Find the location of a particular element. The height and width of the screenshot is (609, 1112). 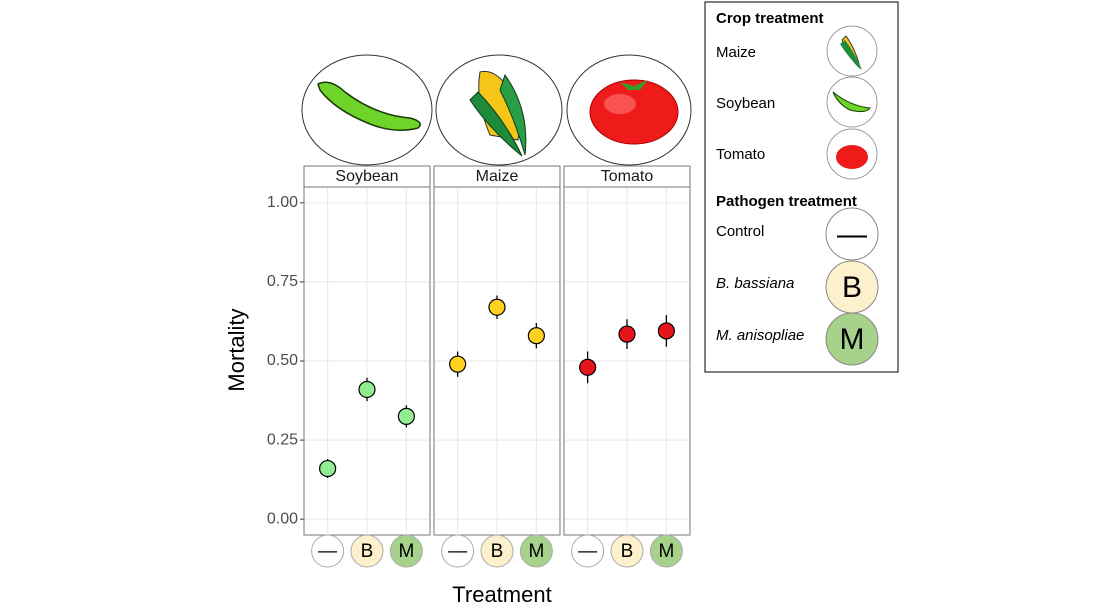

legend-title: Pathogen treatment is located at coordinates (786, 201).